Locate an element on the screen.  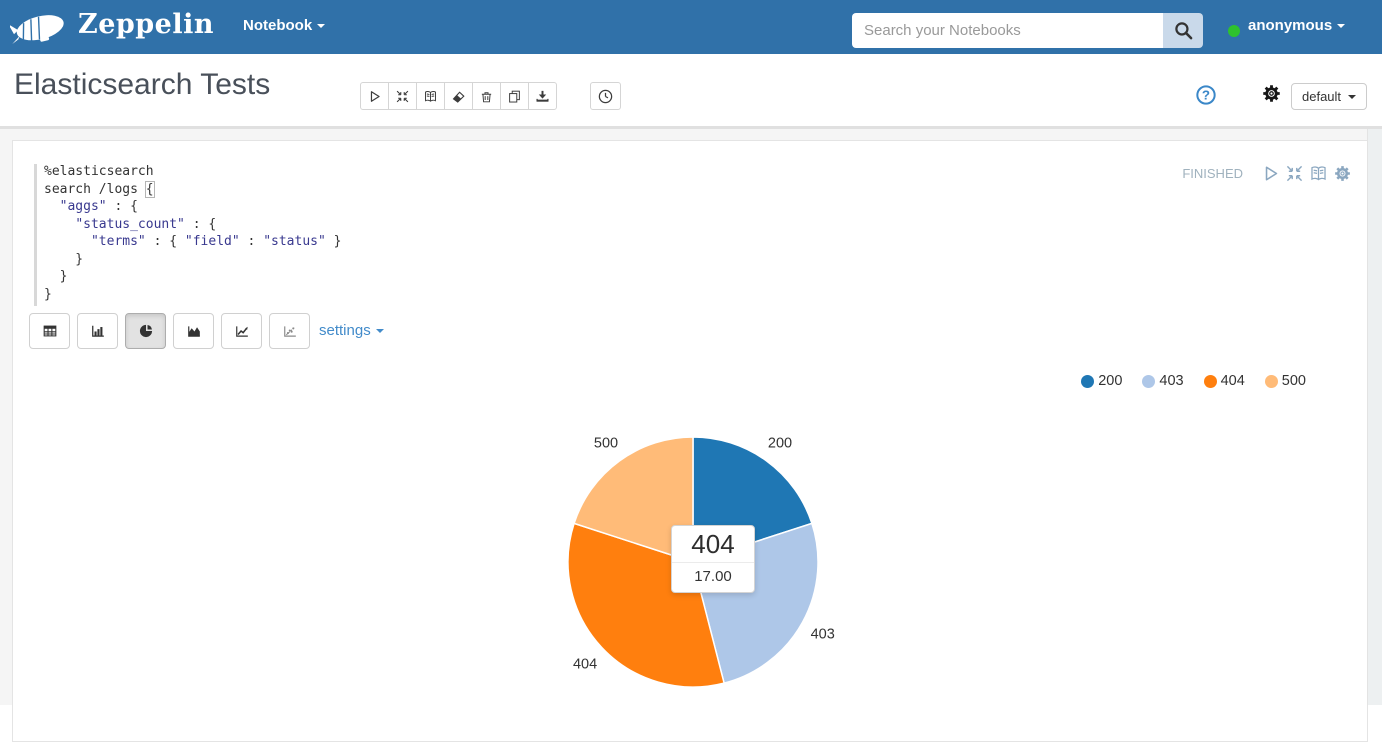
page-scrollbar is located at coordinates (1374, 417).